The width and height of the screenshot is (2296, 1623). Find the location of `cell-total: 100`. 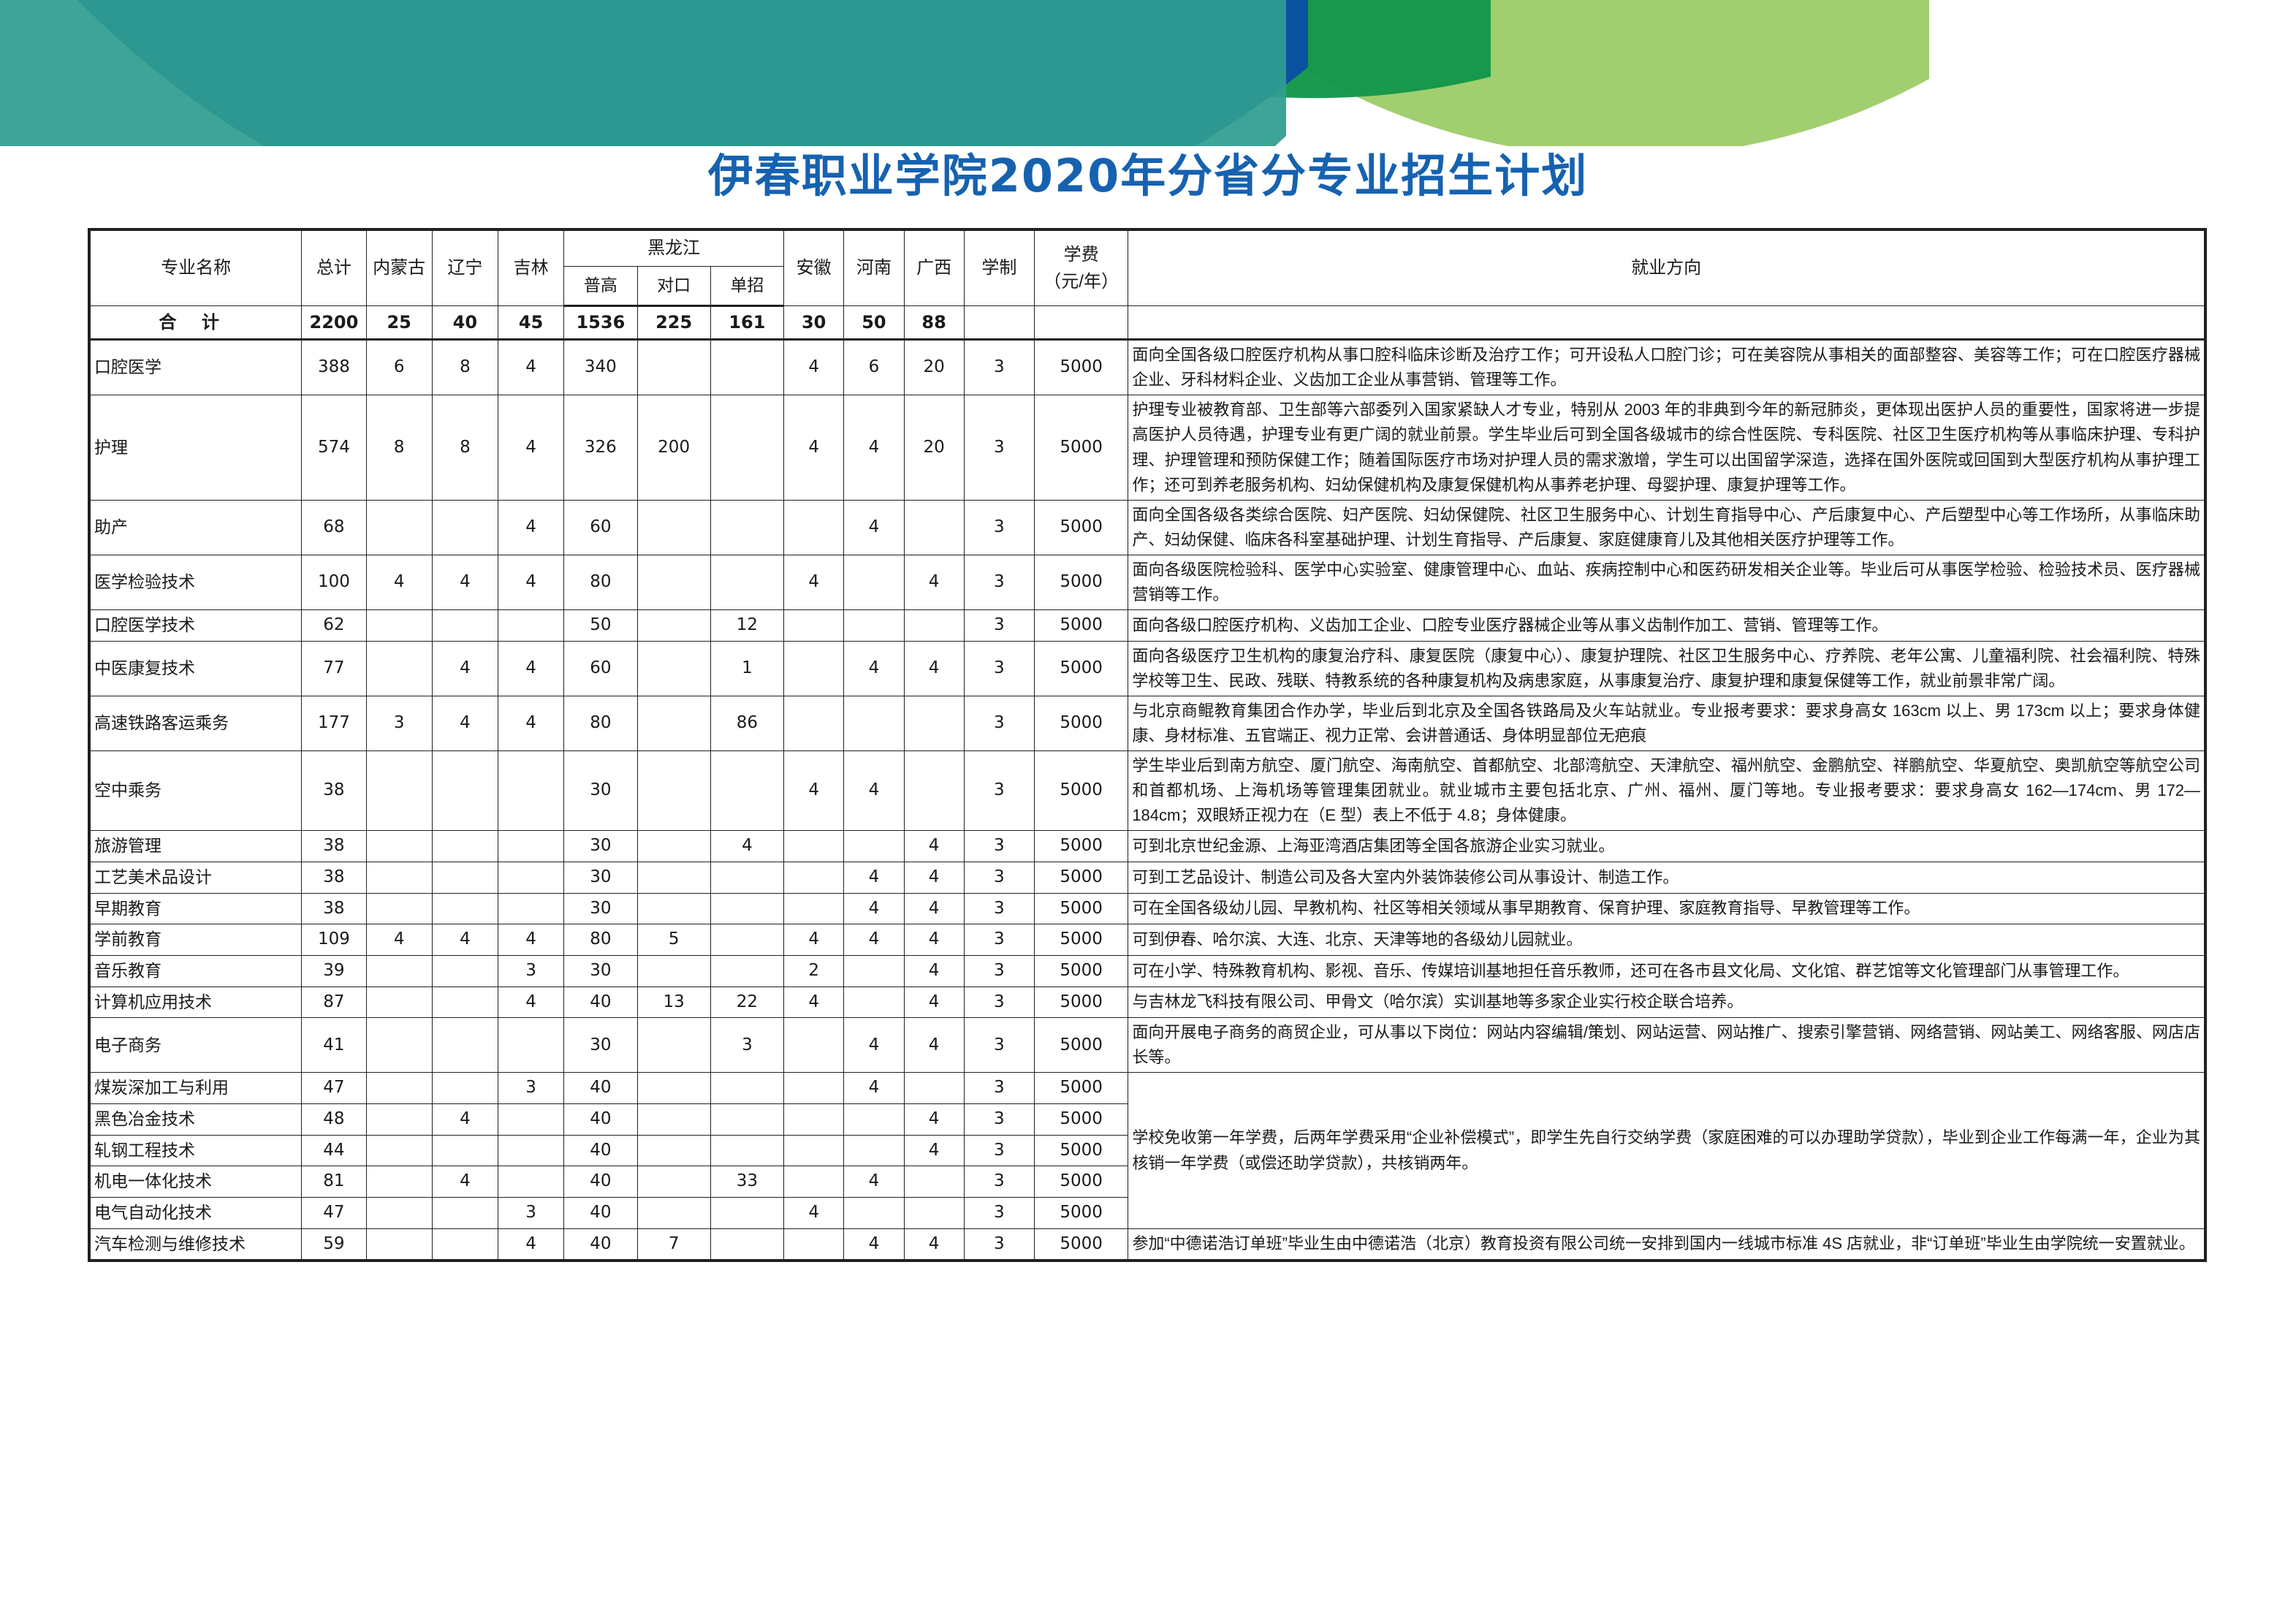

cell-total: 100 is located at coordinates (334, 582).